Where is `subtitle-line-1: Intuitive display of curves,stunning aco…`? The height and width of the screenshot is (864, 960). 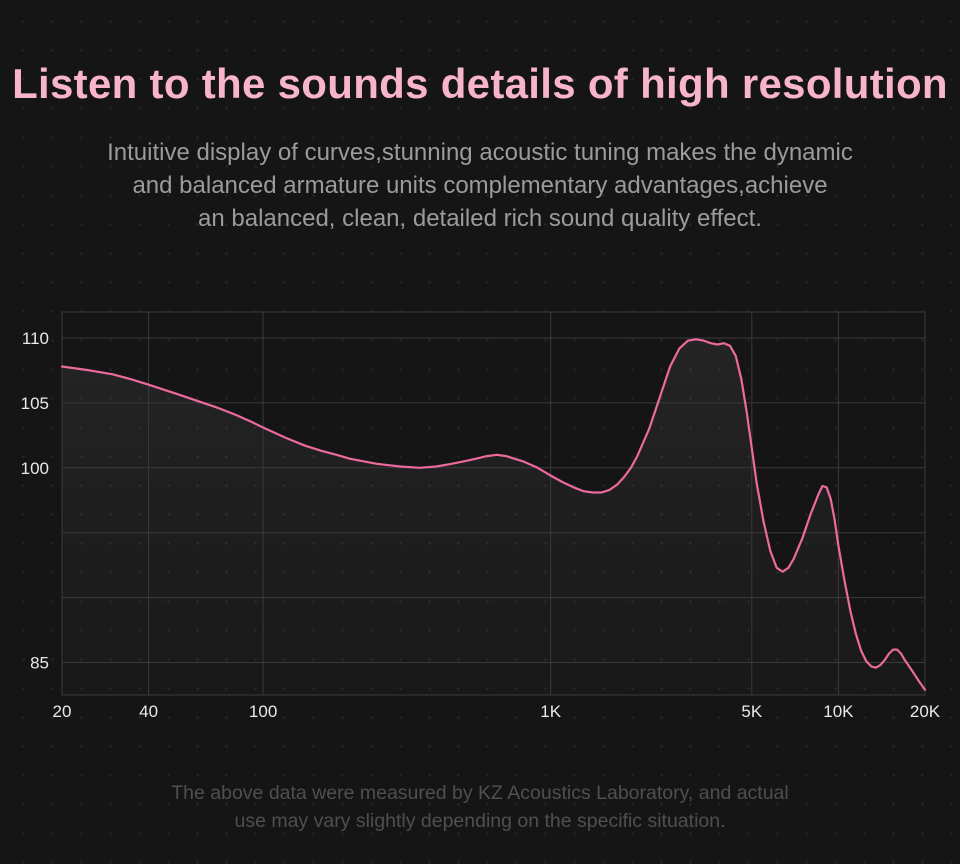 subtitle-line-1: Intuitive display of curves,stunning aco… is located at coordinates (480, 152).